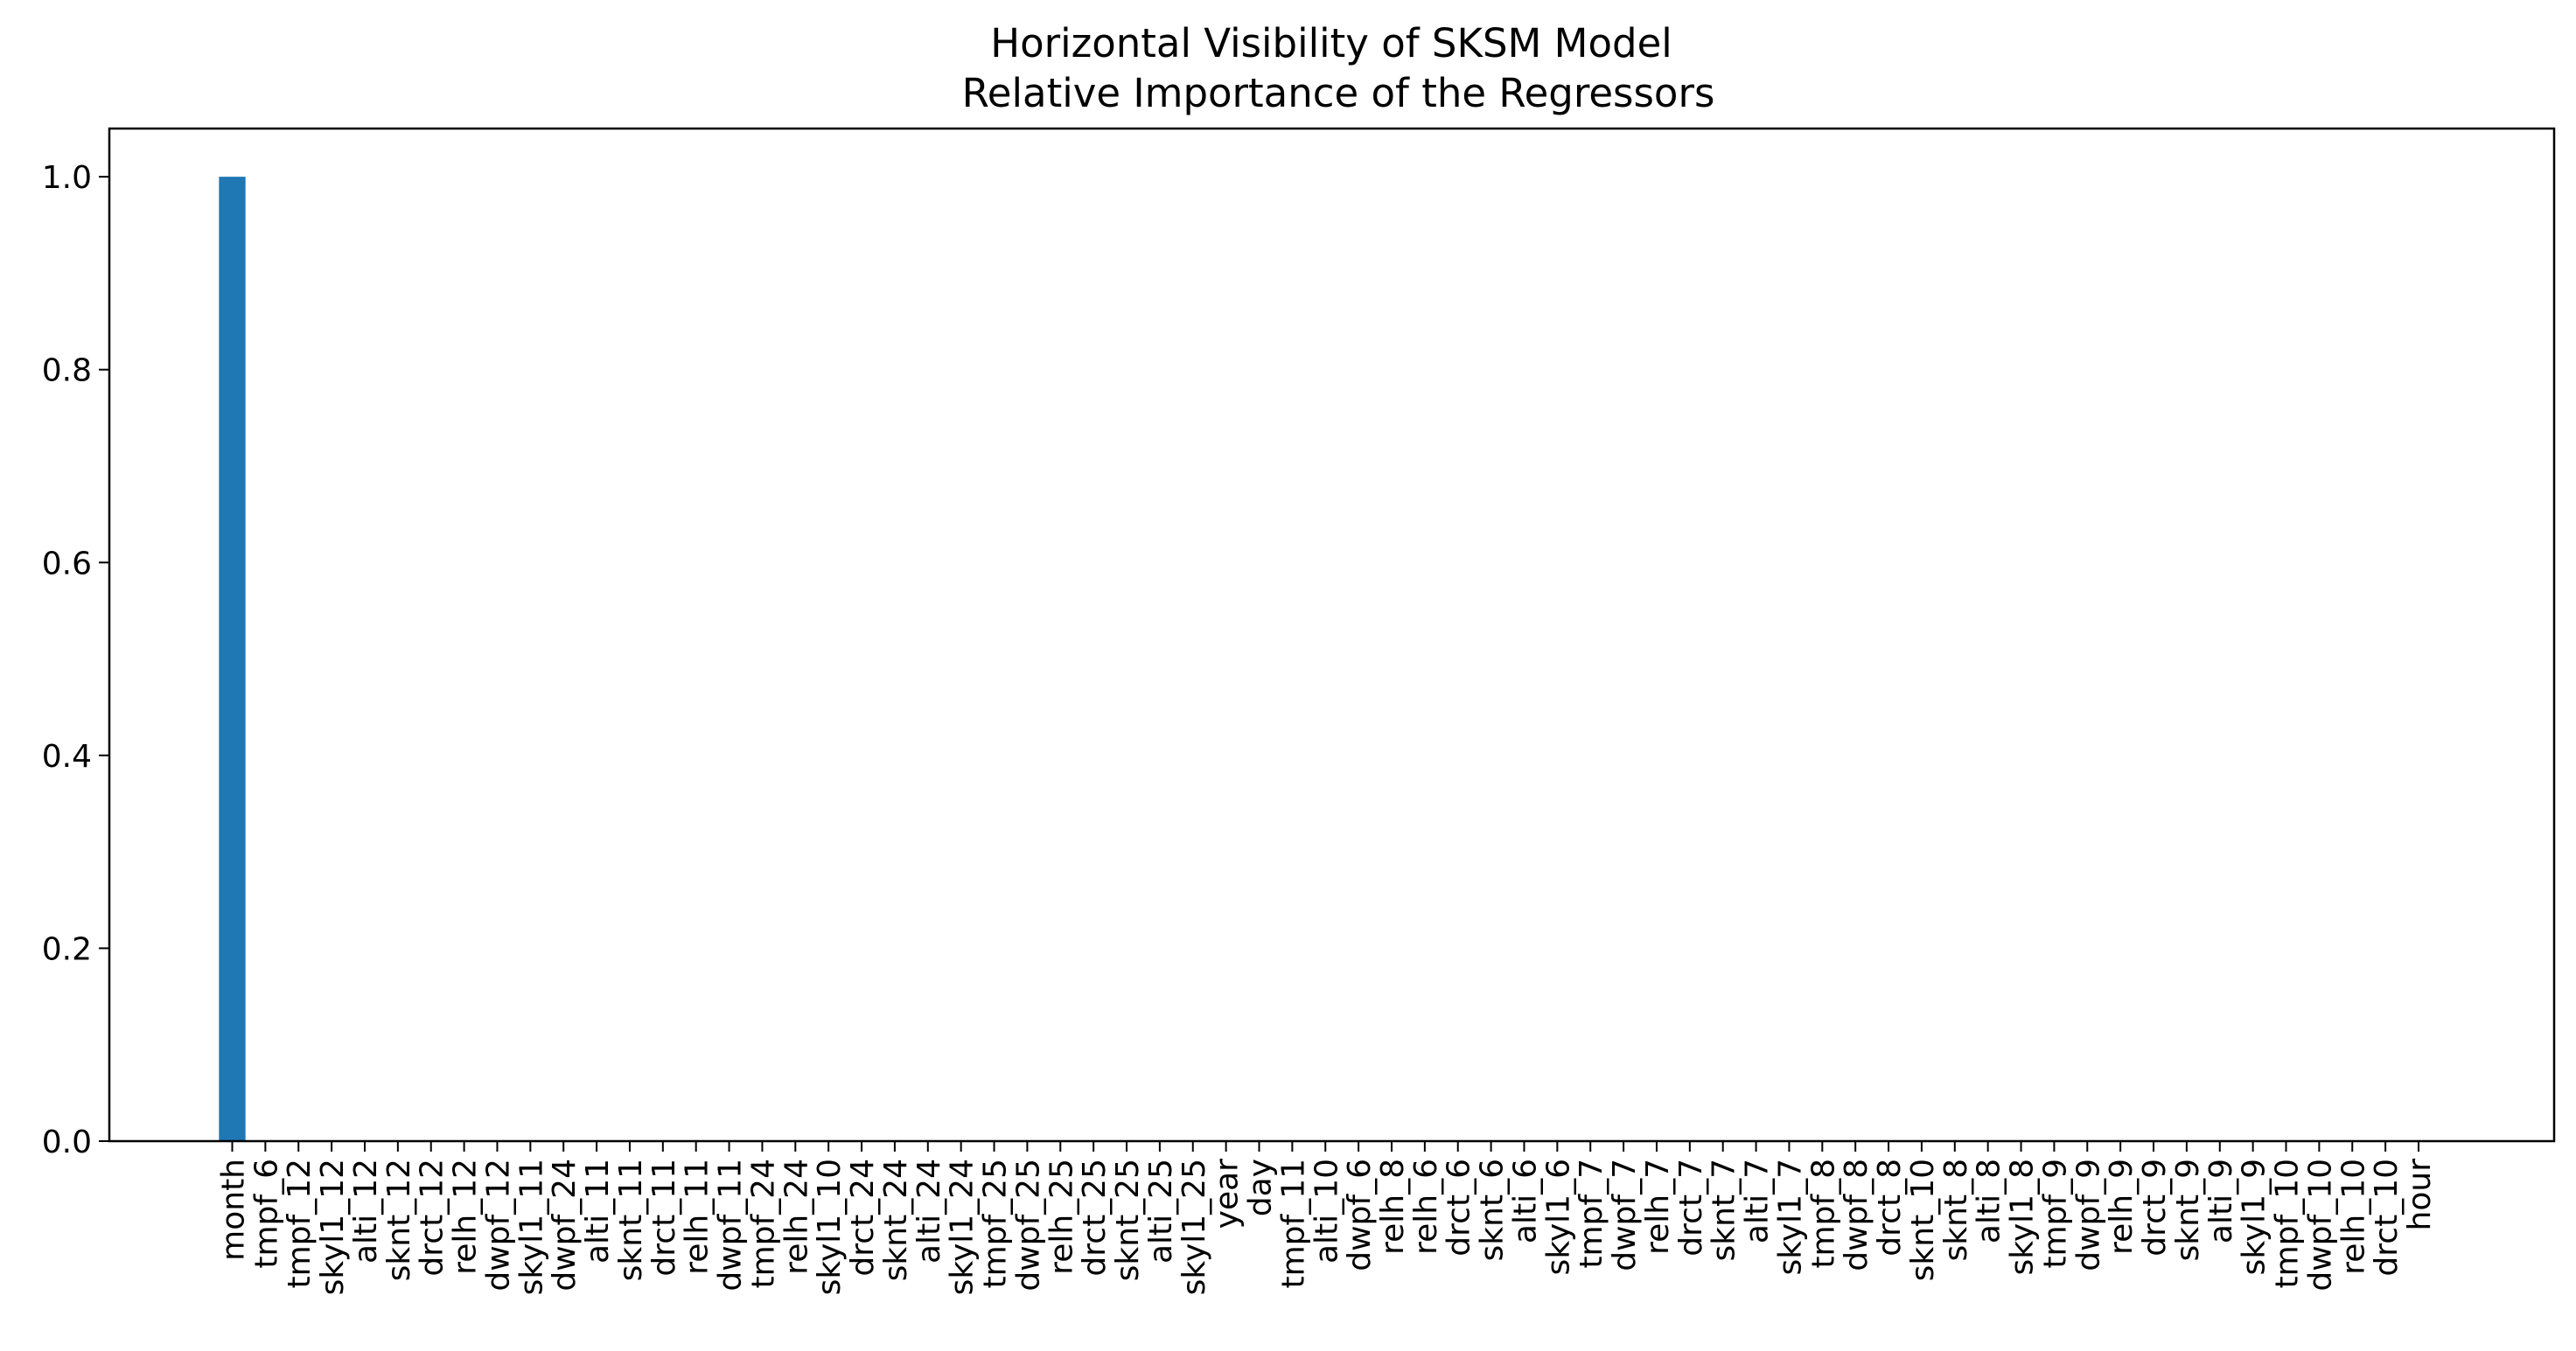 This screenshot has height=1351, width=2576. What do you see at coordinates (1823, 1214) in the screenshot?
I see `x-tick-label: tmpf_8` at bounding box center [1823, 1214].